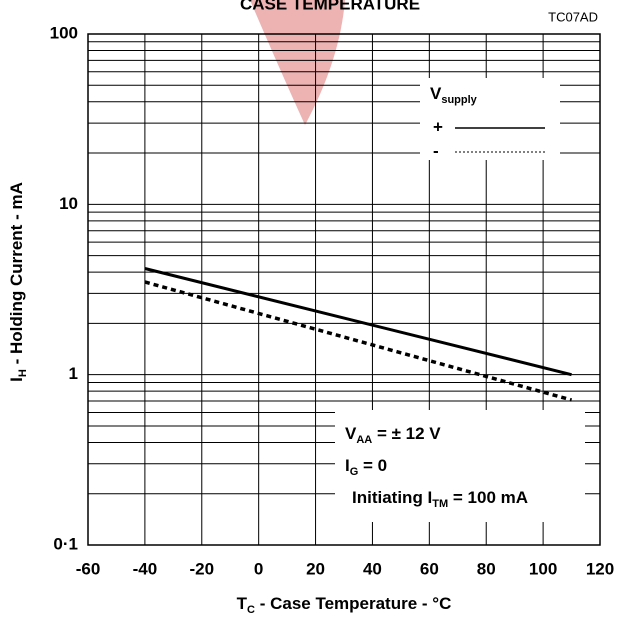  Describe the element at coordinates (65, 543) in the screenshot. I see `y-tick-label: 0·1` at that location.